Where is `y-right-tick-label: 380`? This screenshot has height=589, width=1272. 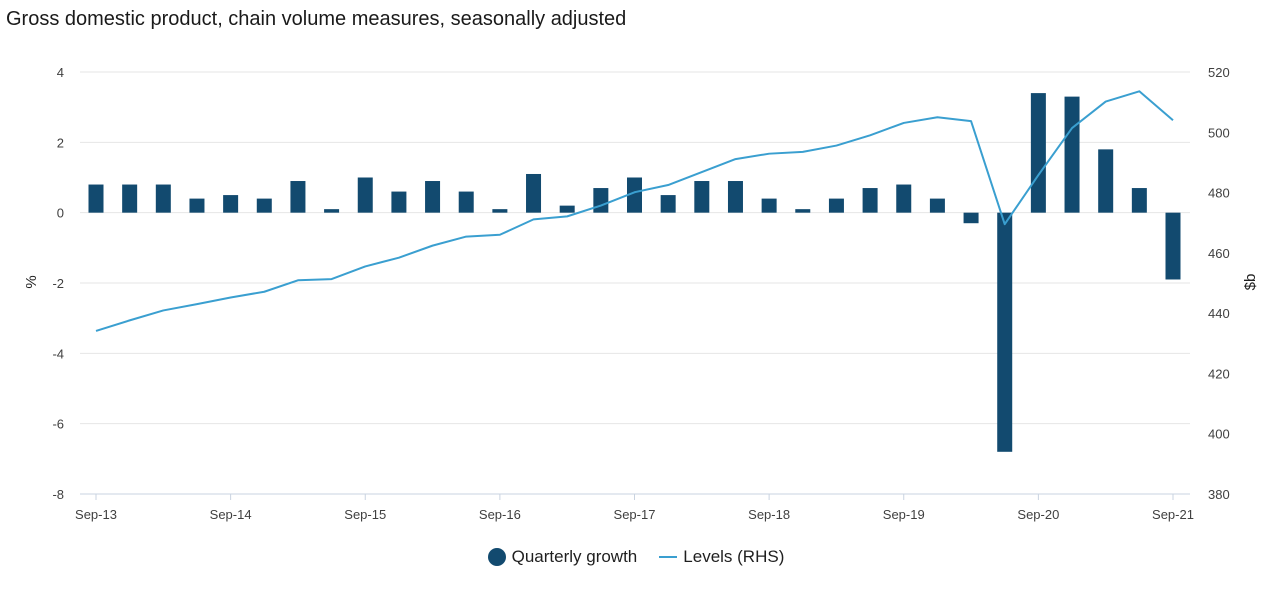
y-right-tick-label: 380 is located at coordinates (1219, 494).